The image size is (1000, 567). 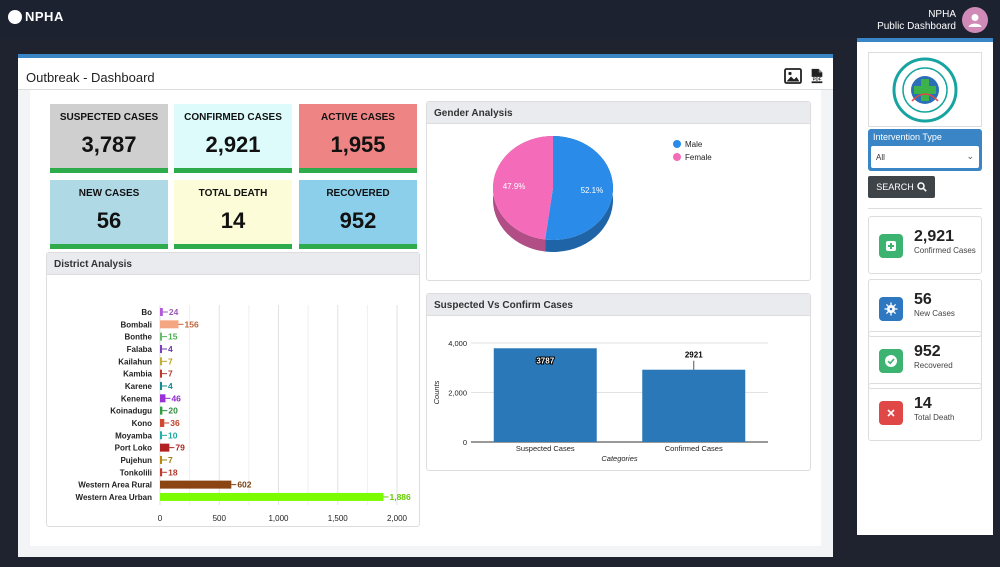 What do you see at coordinates (891, 413) in the screenshot?
I see `close-icon` at bounding box center [891, 413].